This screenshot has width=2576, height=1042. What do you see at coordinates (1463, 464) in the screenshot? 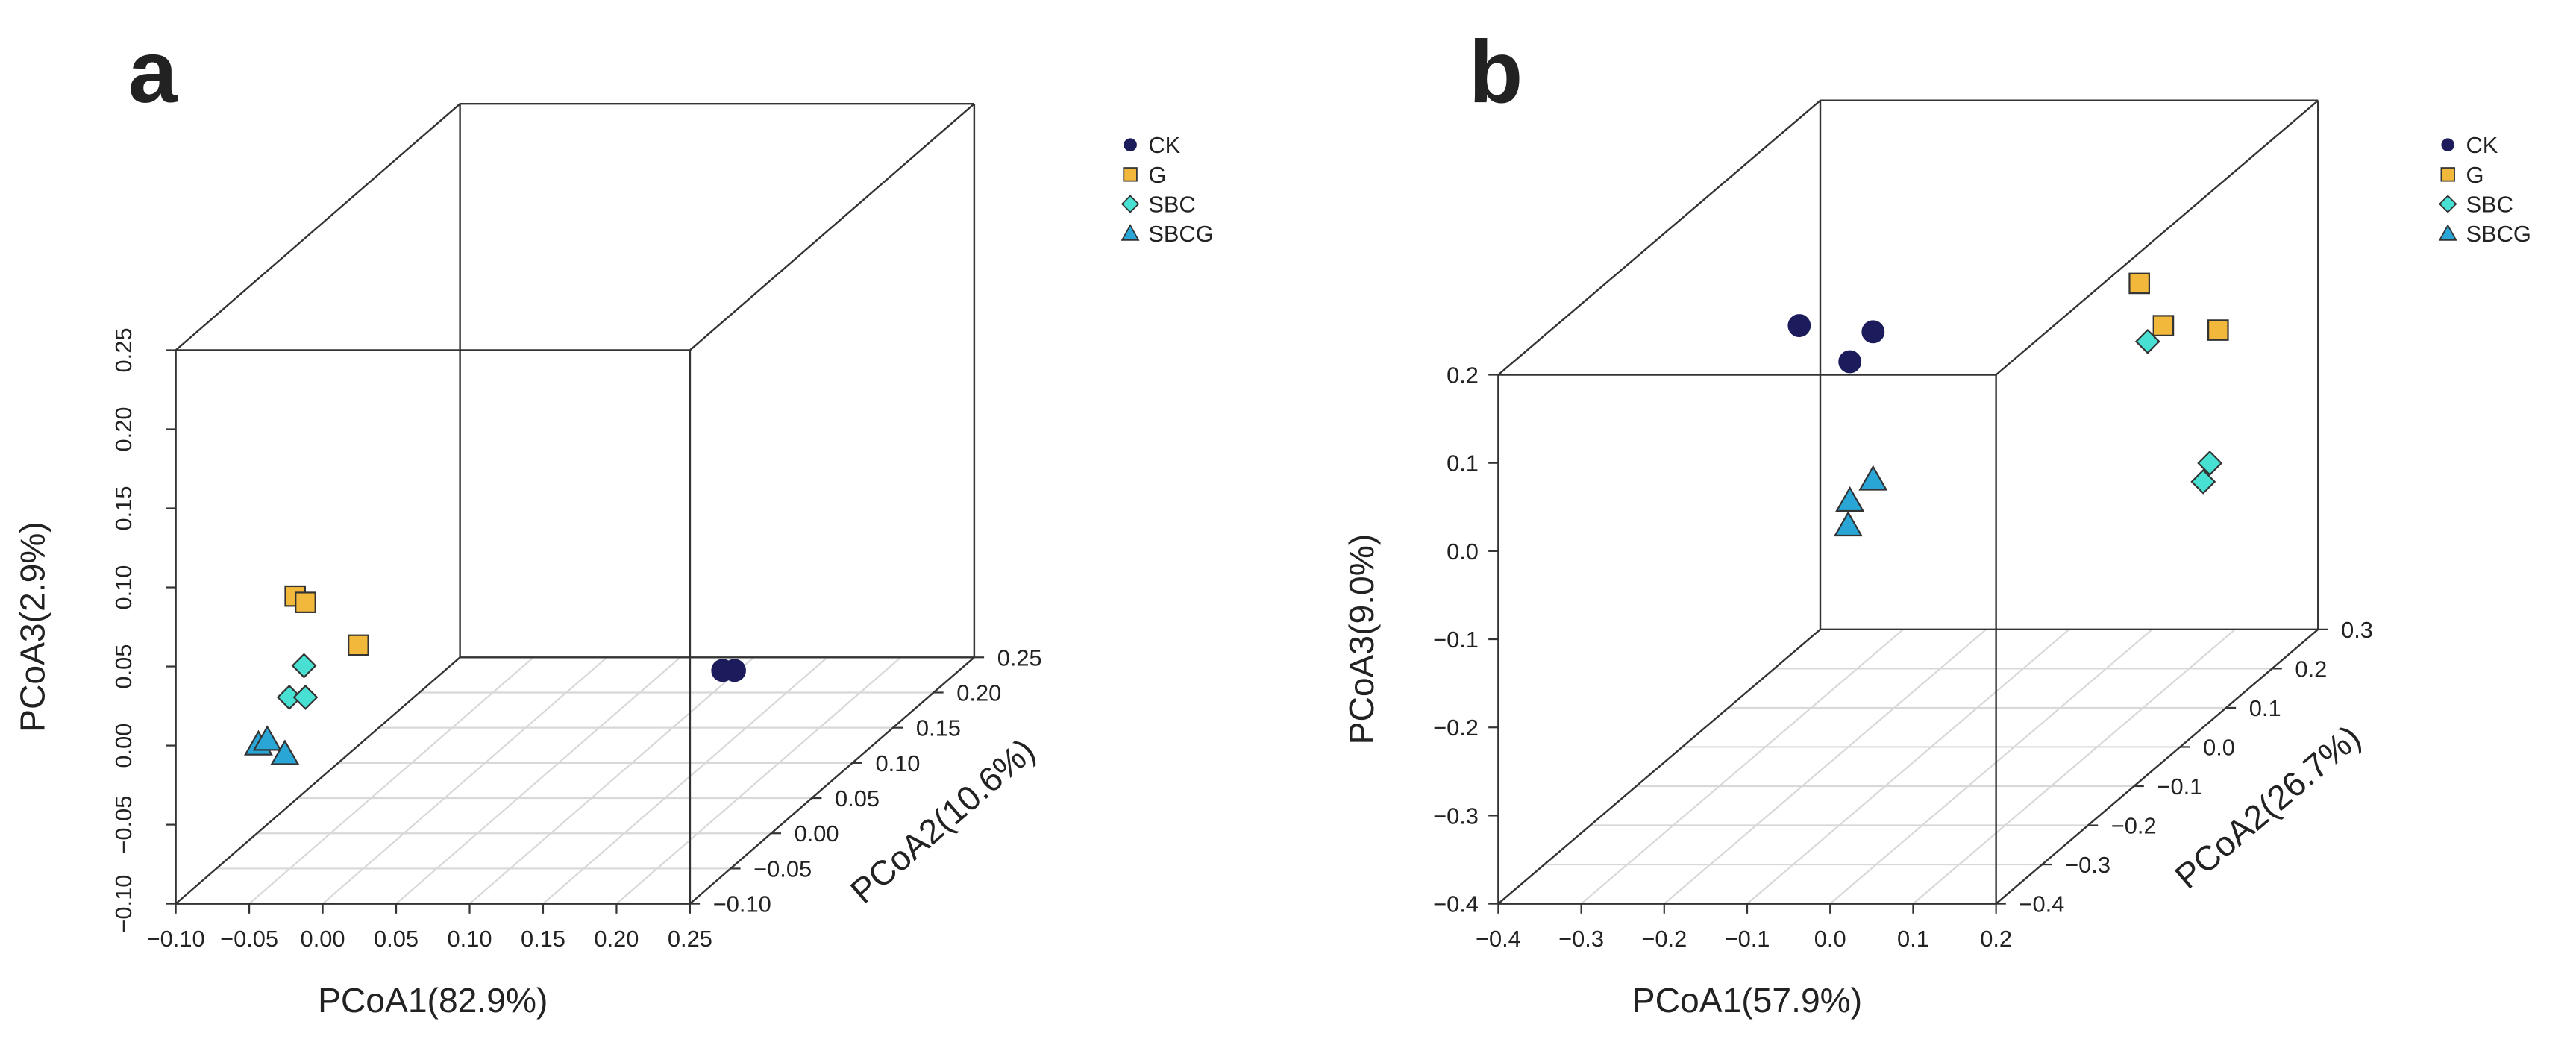
I see `z-tick-label: 0.1` at bounding box center [1463, 464].